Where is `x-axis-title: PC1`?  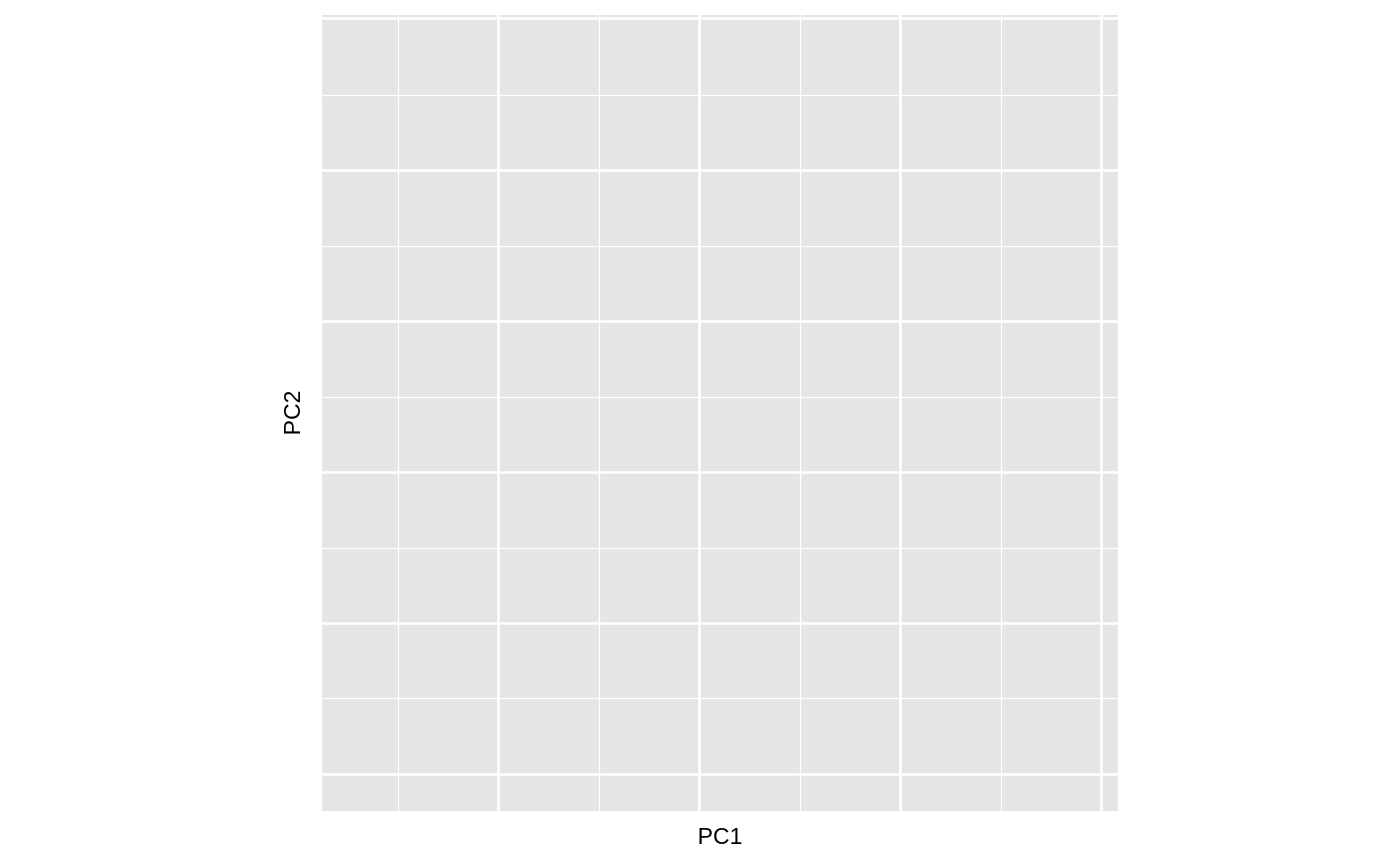
x-axis-title: PC1 is located at coordinates (720, 836).